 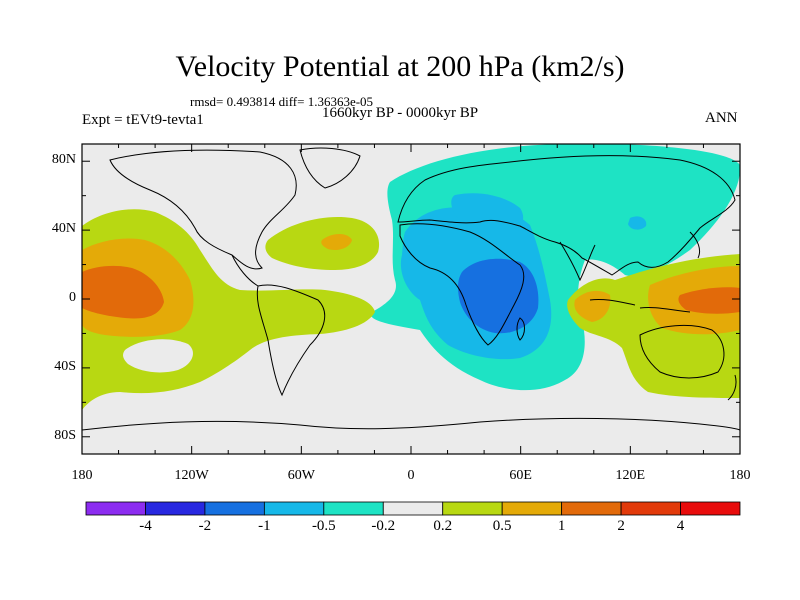 I want to click on chart-title: Velocity Potential at 200 hPa (km2/s), so click(x=400, y=66).